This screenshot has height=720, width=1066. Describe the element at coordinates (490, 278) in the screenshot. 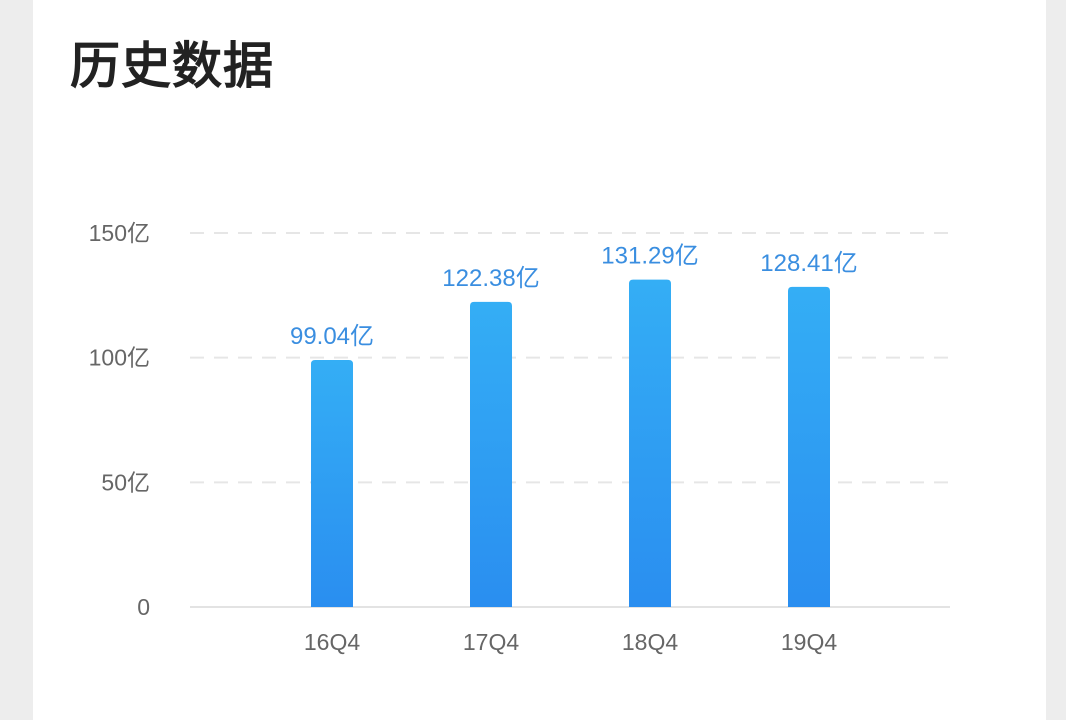

I see `data-label: 122.38亿` at that location.